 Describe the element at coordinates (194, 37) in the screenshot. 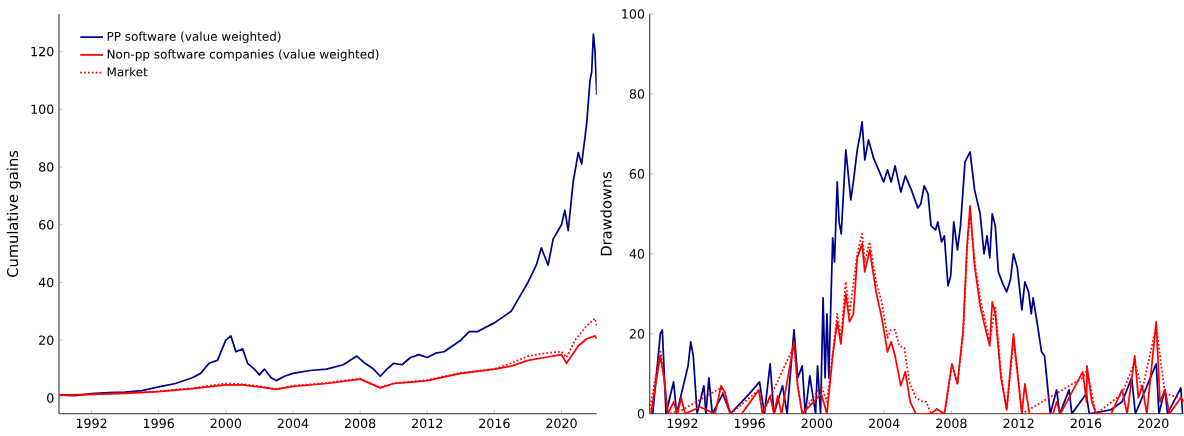

I see `legend-label: PP software (value weighted)` at that location.